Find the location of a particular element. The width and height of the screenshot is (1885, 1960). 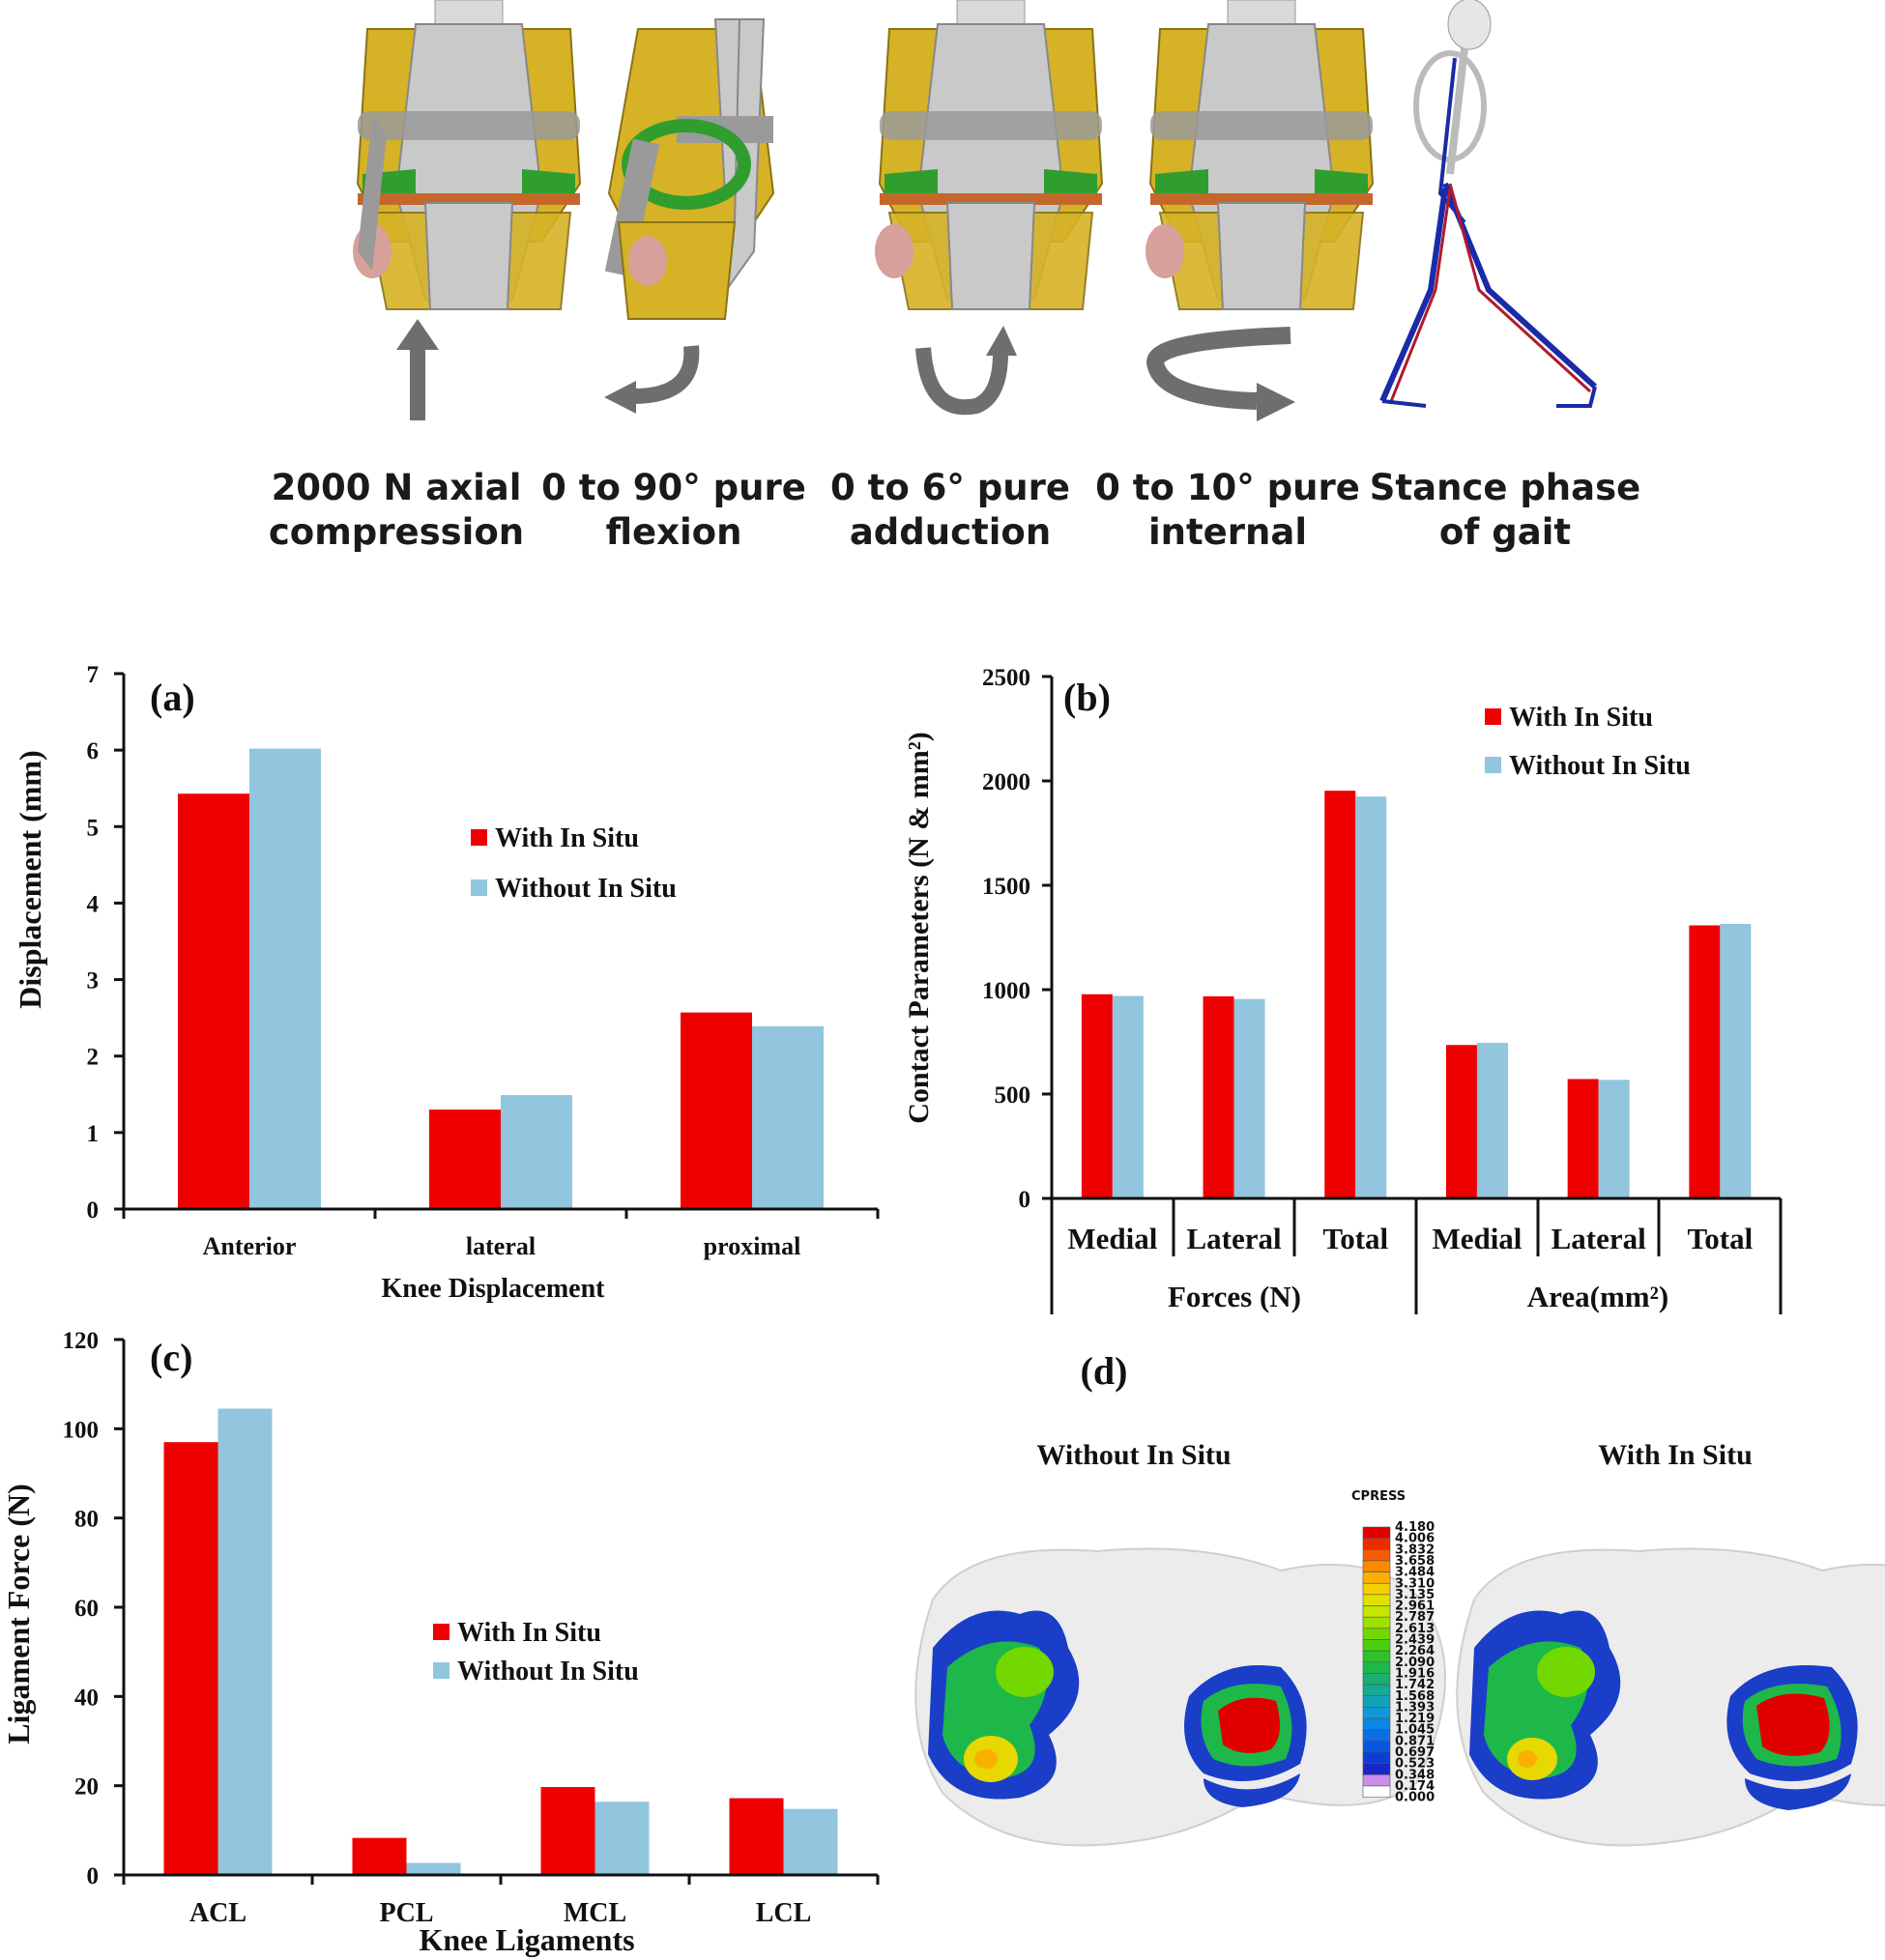

flexion-arrow-icon is located at coordinates (652, 379).